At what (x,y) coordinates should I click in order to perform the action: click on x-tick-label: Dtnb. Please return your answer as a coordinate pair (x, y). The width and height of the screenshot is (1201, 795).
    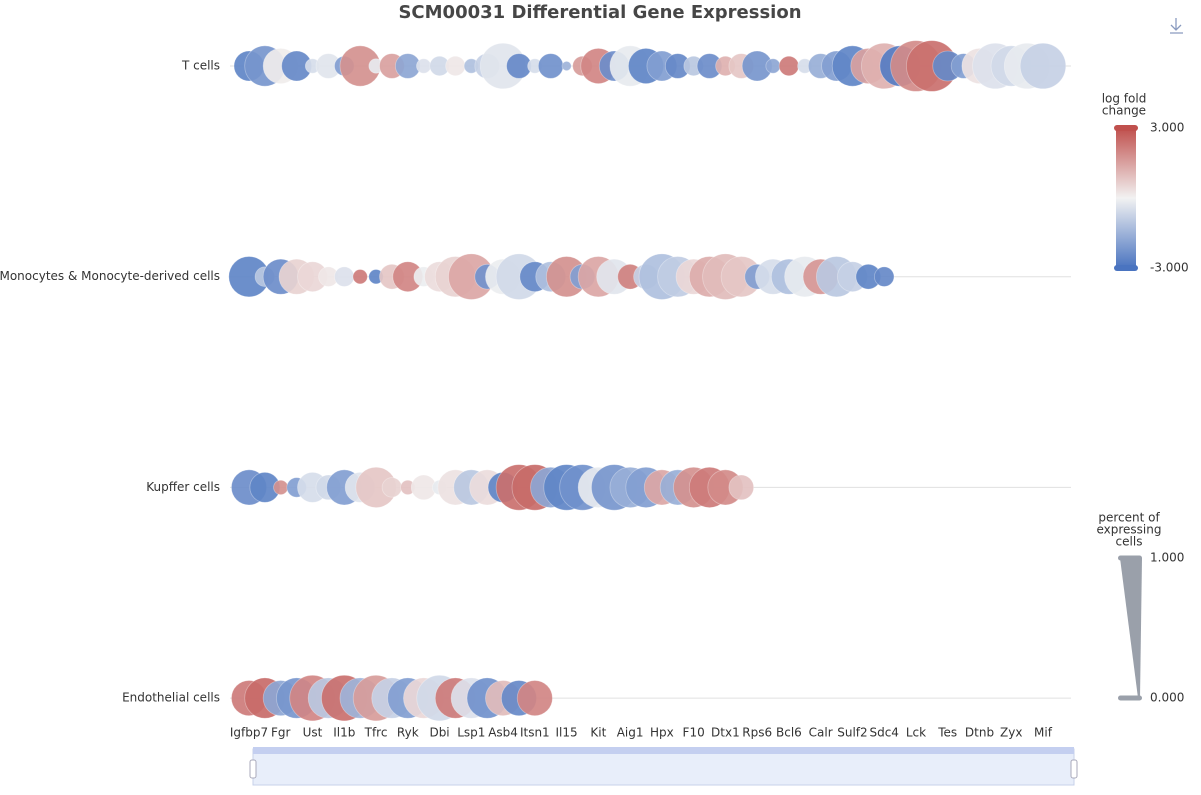
    Looking at the image, I should click on (979, 733).